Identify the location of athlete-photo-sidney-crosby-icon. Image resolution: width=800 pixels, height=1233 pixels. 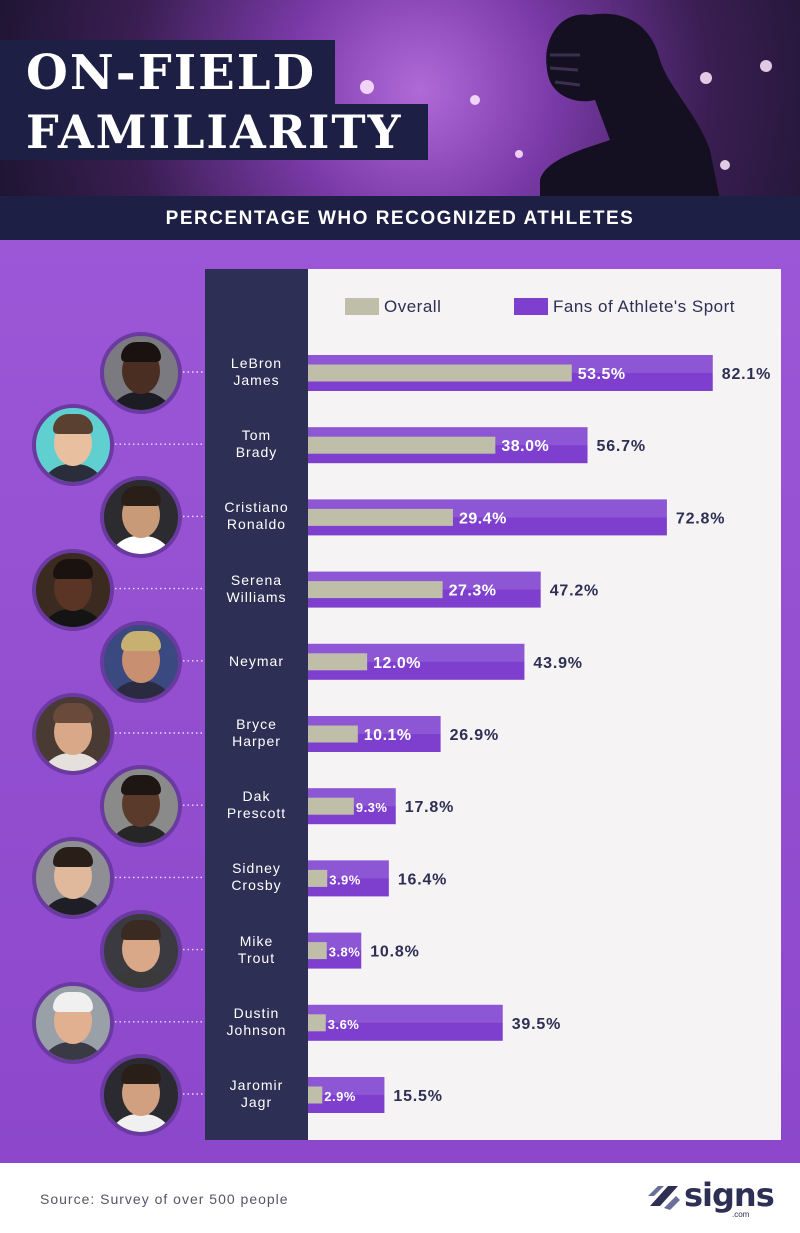
(73, 878).